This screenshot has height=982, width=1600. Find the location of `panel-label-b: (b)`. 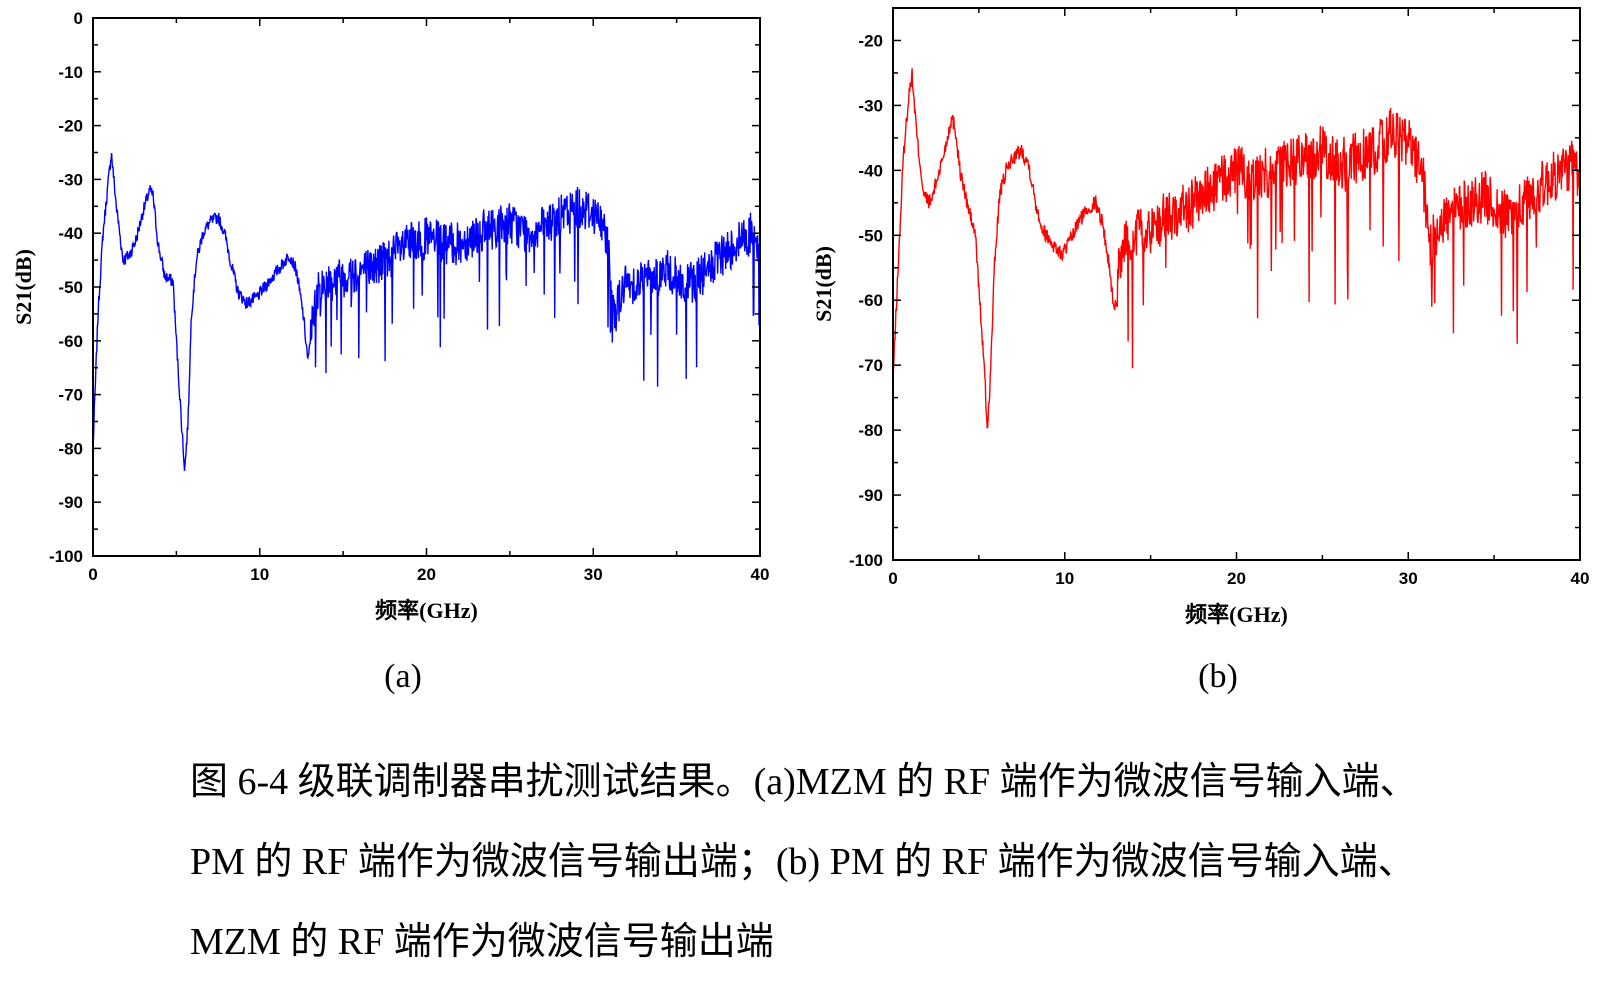

panel-label-b: (b) is located at coordinates (1218, 676).